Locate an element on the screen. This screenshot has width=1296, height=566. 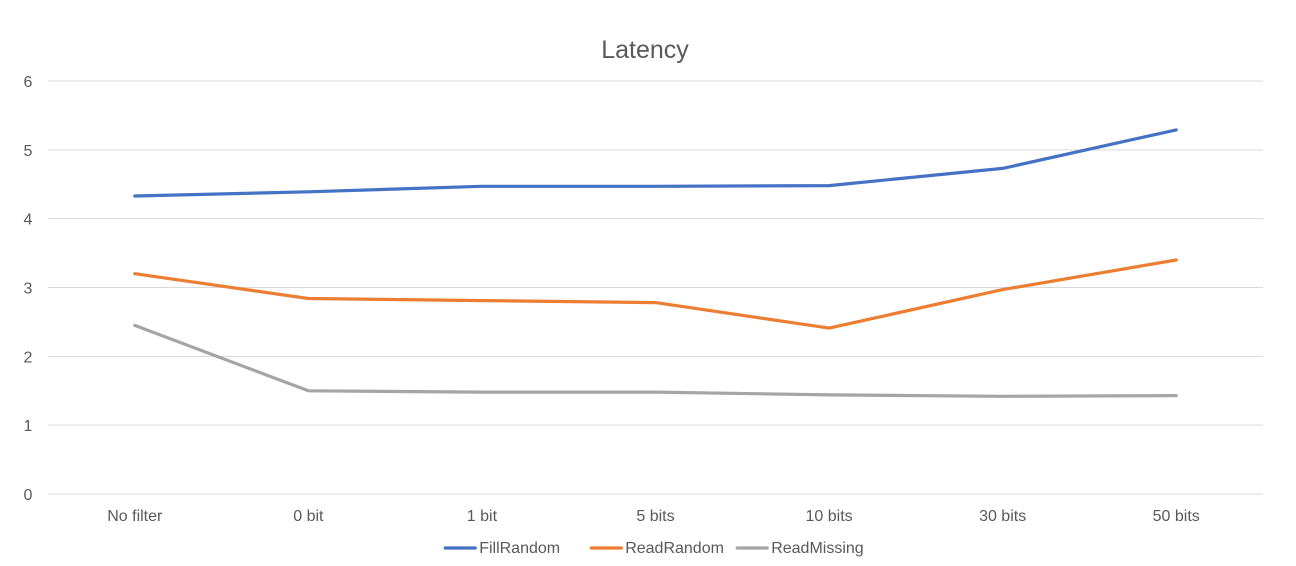
x-tick-label: 1 bit is located at coordinates (482, 516).